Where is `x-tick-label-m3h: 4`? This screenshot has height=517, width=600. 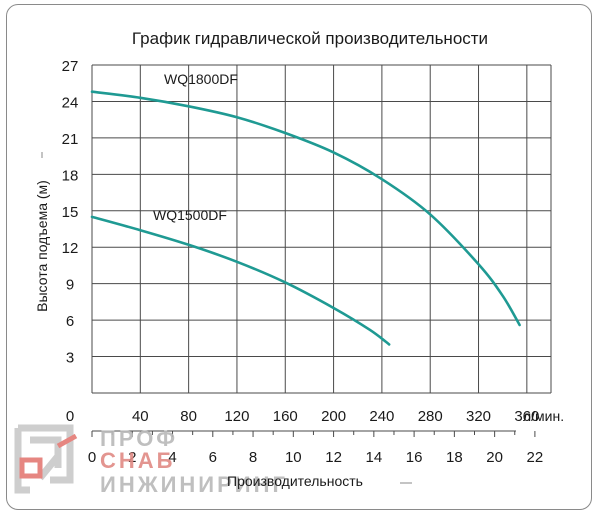 x-tick-label-m3h: 4 is located at coordinates (172, 457).